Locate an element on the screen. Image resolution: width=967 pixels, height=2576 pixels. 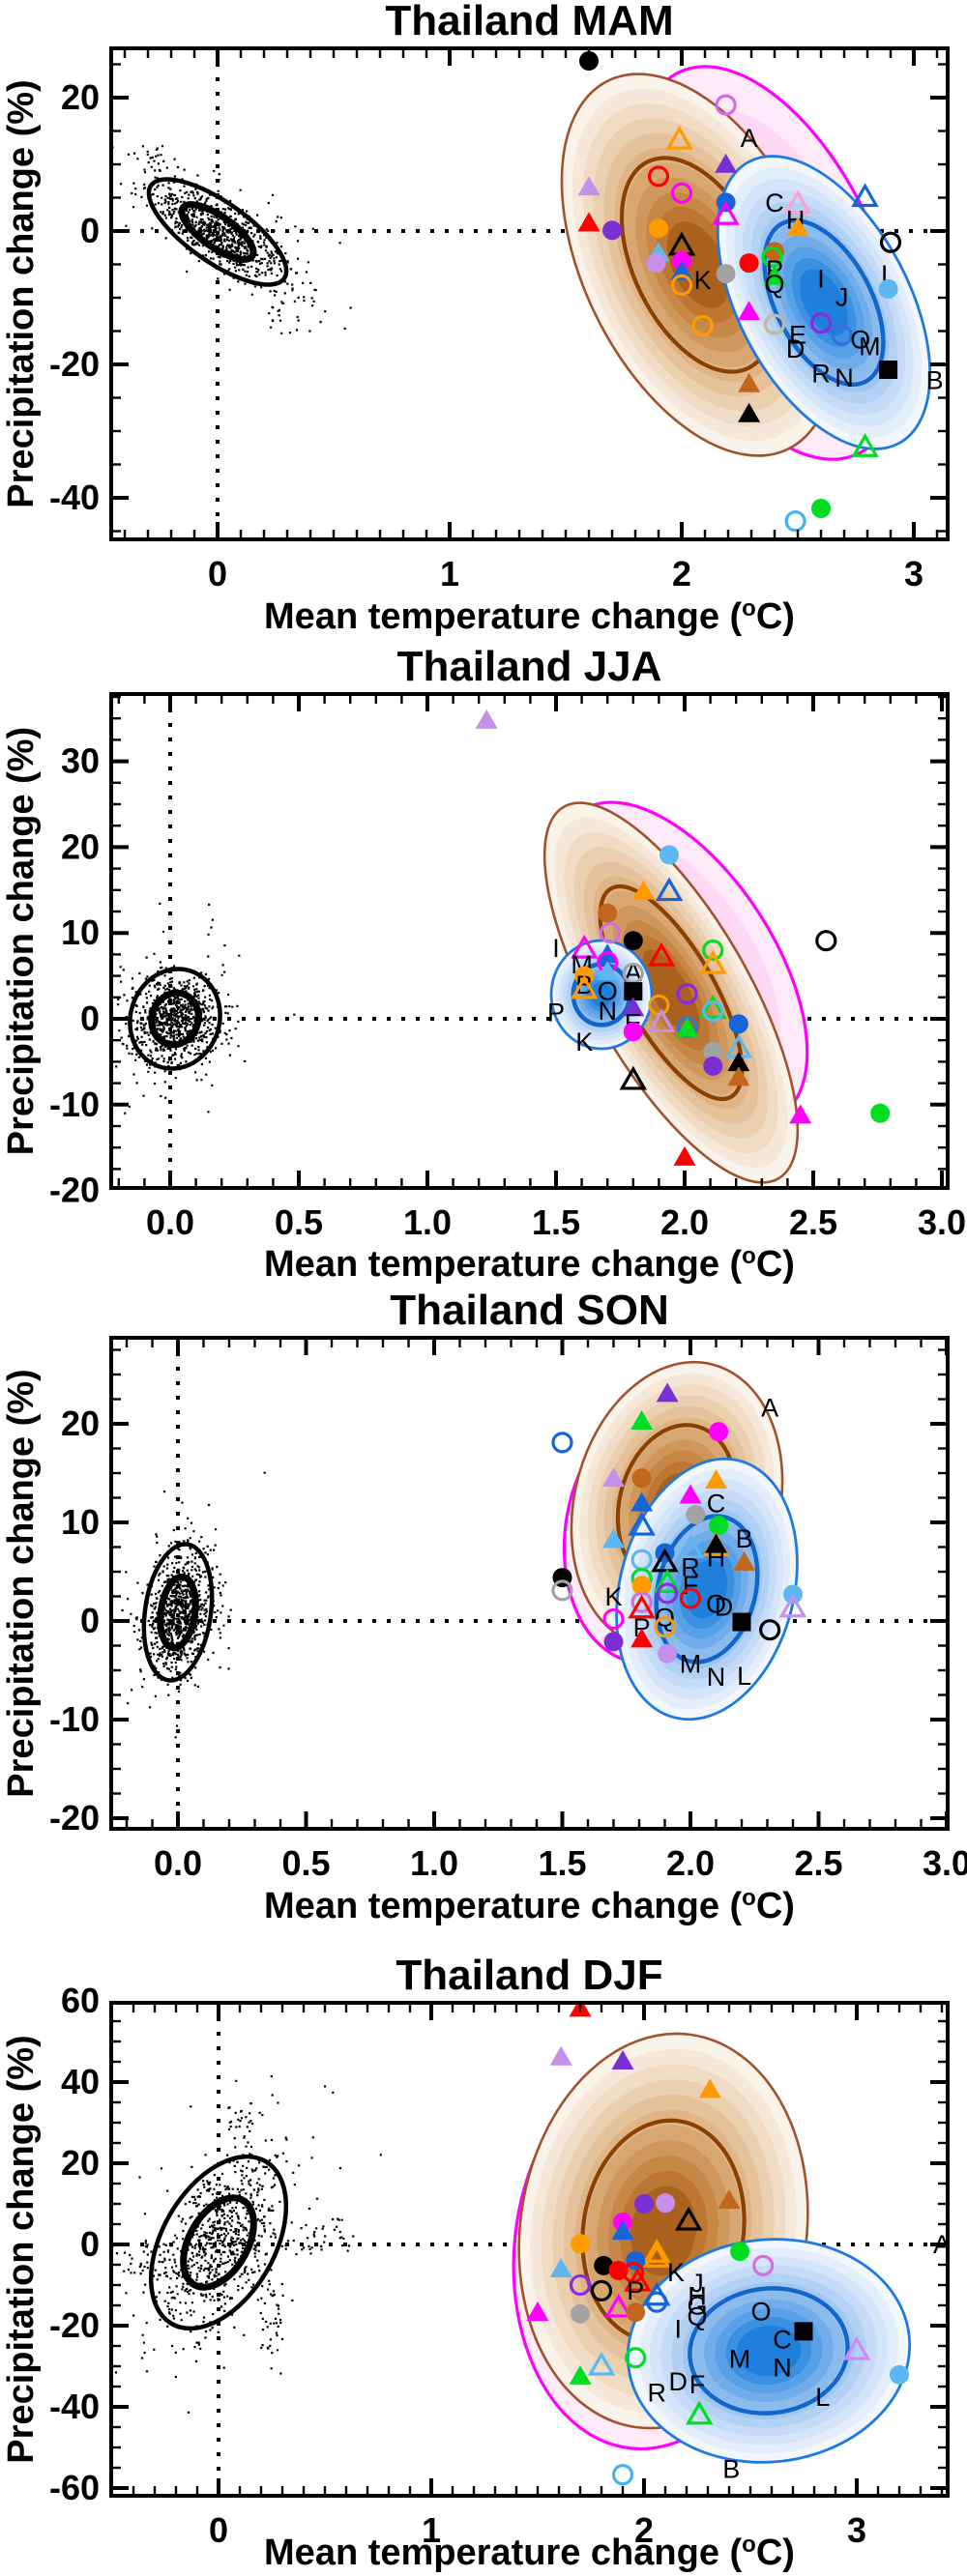
x-tick-label: 1.0 is located at coordinates (434, 1863).